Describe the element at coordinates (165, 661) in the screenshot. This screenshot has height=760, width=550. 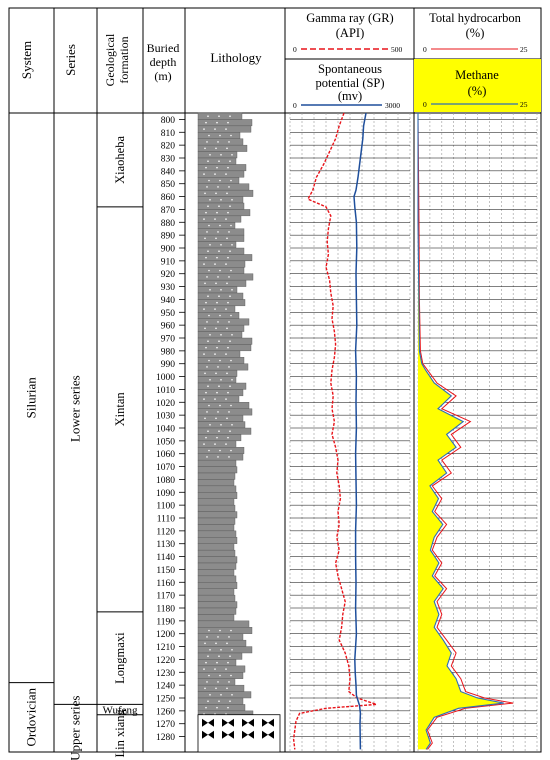
I see `depth-tick-label-42: 1220` at that location.